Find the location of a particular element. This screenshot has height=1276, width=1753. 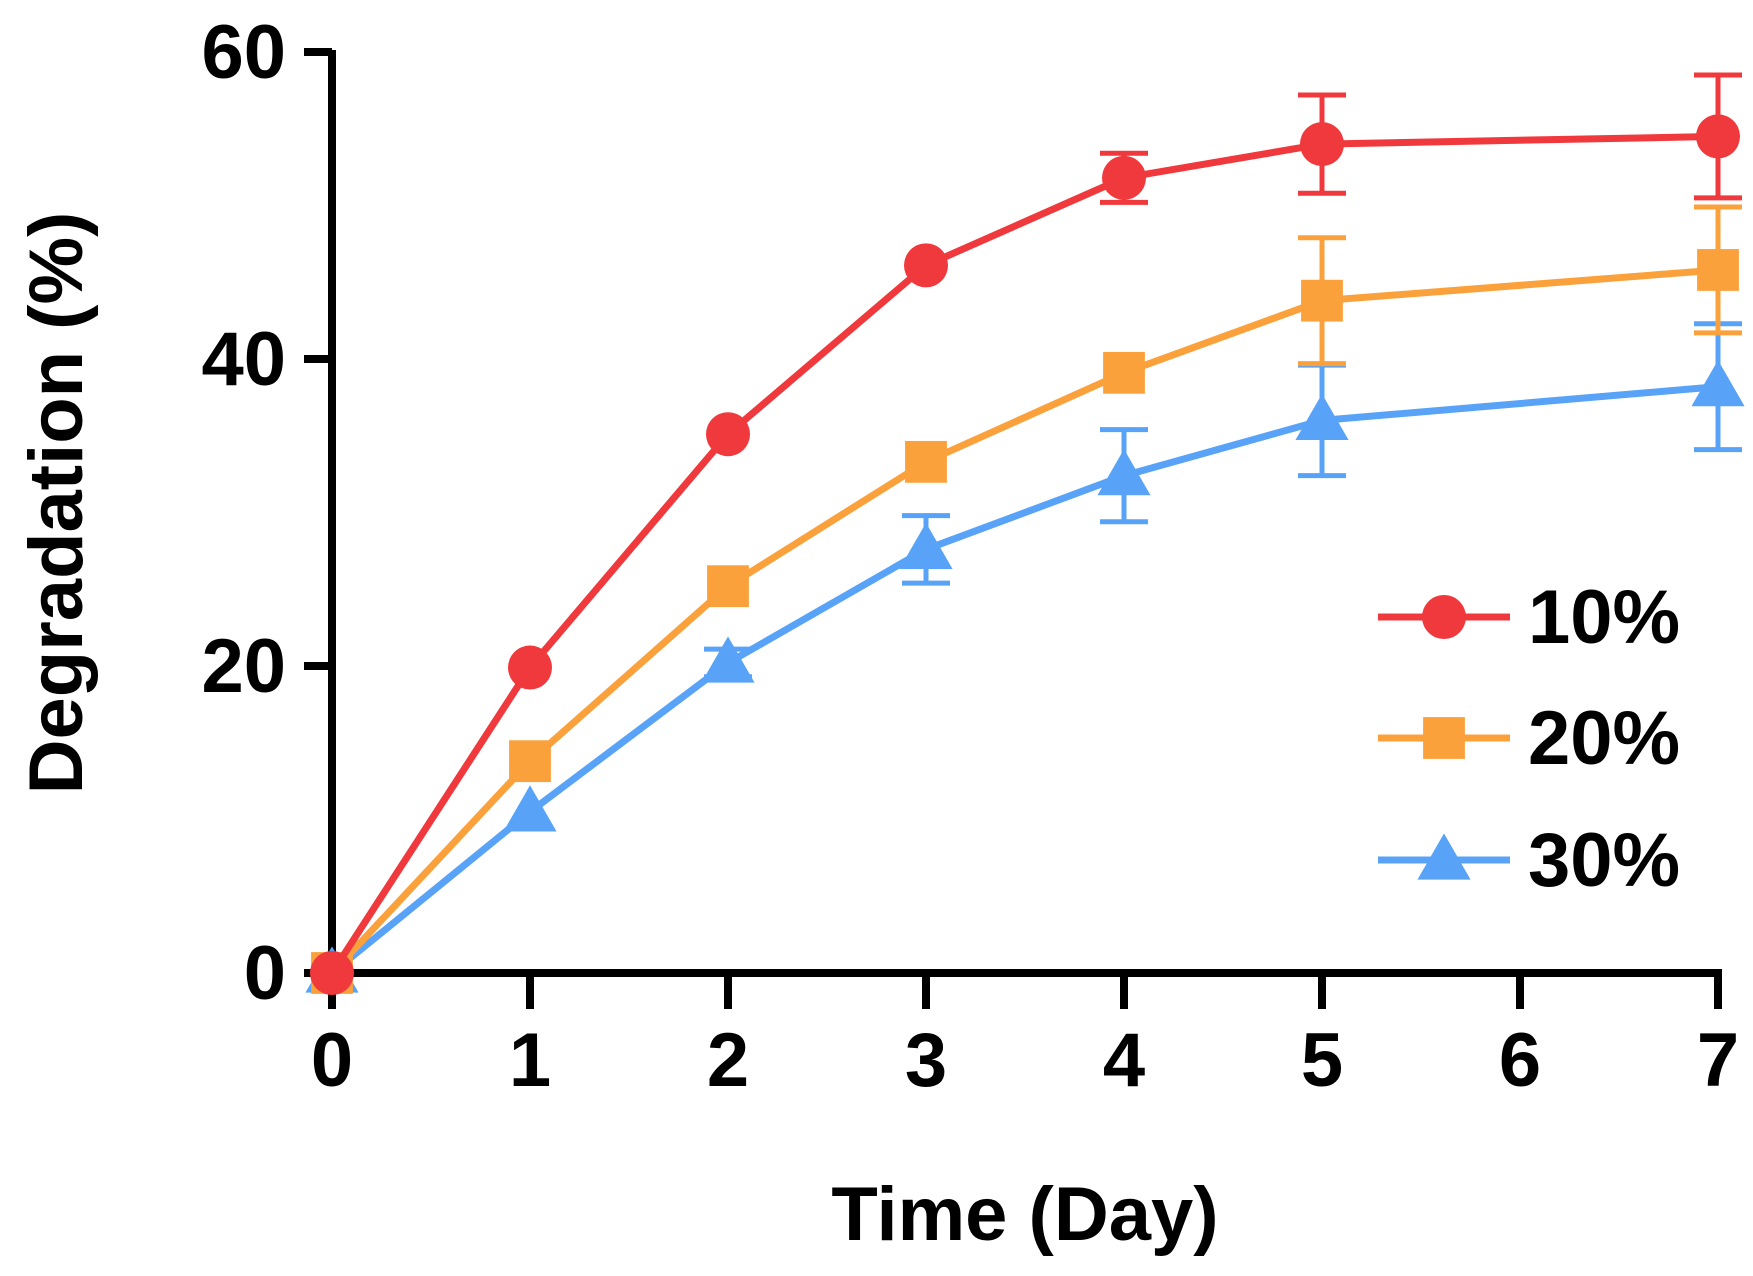

y-tick-label: 20 is located at coordinates (243, 666).